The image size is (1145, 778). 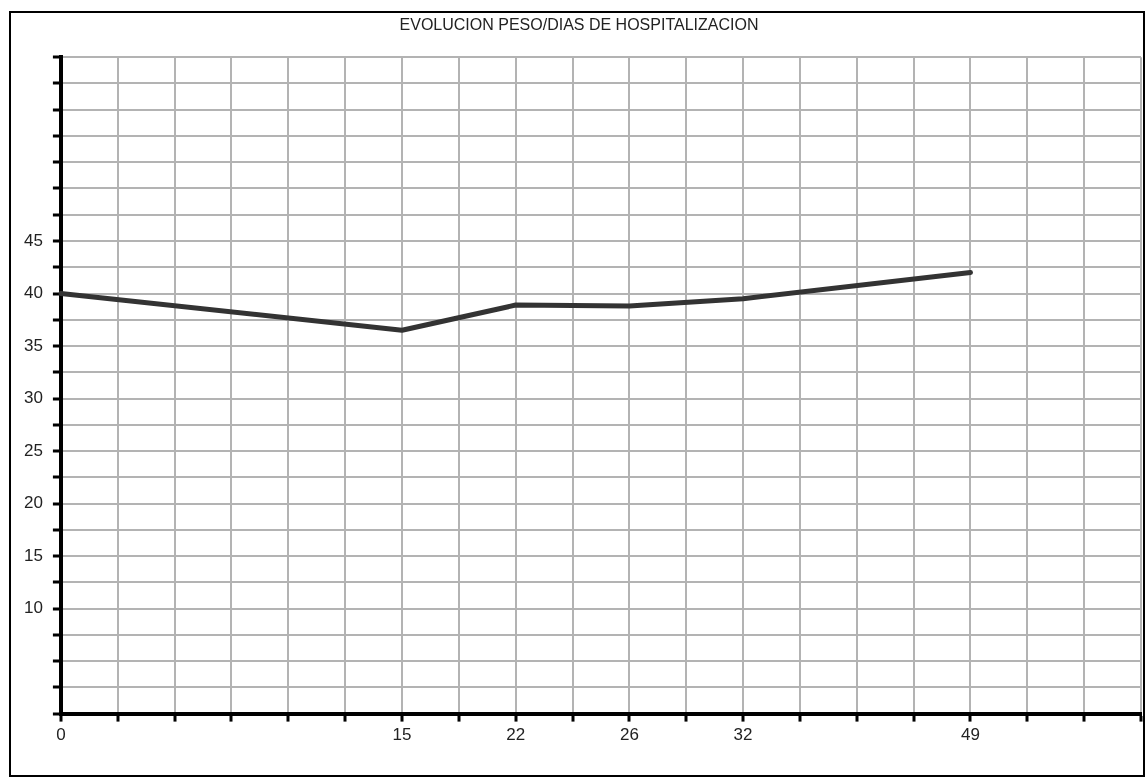 What do you see at coordinates (402, 735) in the screenshot?
I see `x-tick-label: 15` at bounding box center [402, 735].